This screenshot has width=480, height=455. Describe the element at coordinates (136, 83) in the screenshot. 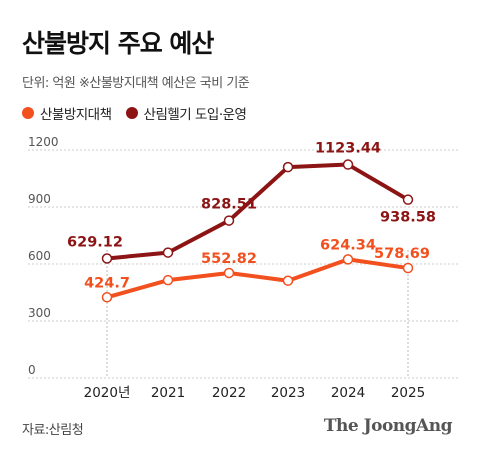

I see `unit-note: 단위: 억원 ※산불방지대책 예산은 국비 기준` at that location.